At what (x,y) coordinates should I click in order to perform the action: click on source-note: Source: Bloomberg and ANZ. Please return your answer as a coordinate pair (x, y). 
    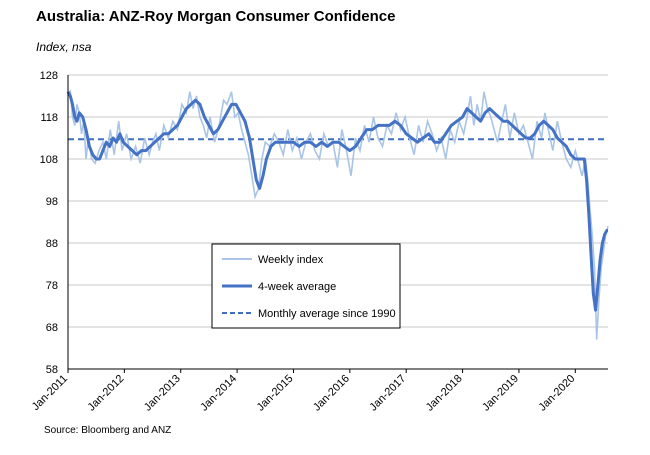
    Looking at the image, I should click on (108, 430).